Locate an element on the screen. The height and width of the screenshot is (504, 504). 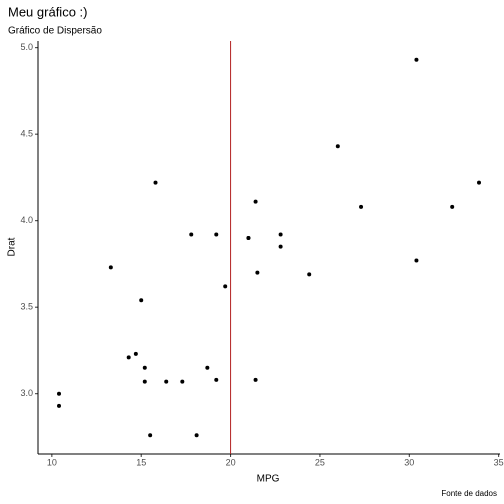
x-tick-label: 15 is located at coordinates (141, 462).